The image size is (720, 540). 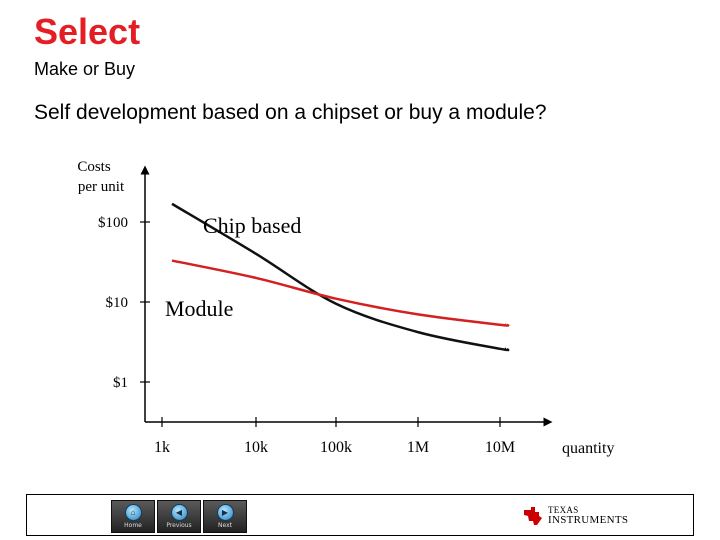 What do you see at coordinates (162, 447) in the screenshot?
I see `x-tick-label: 1k` at bounding box center [162, 447].